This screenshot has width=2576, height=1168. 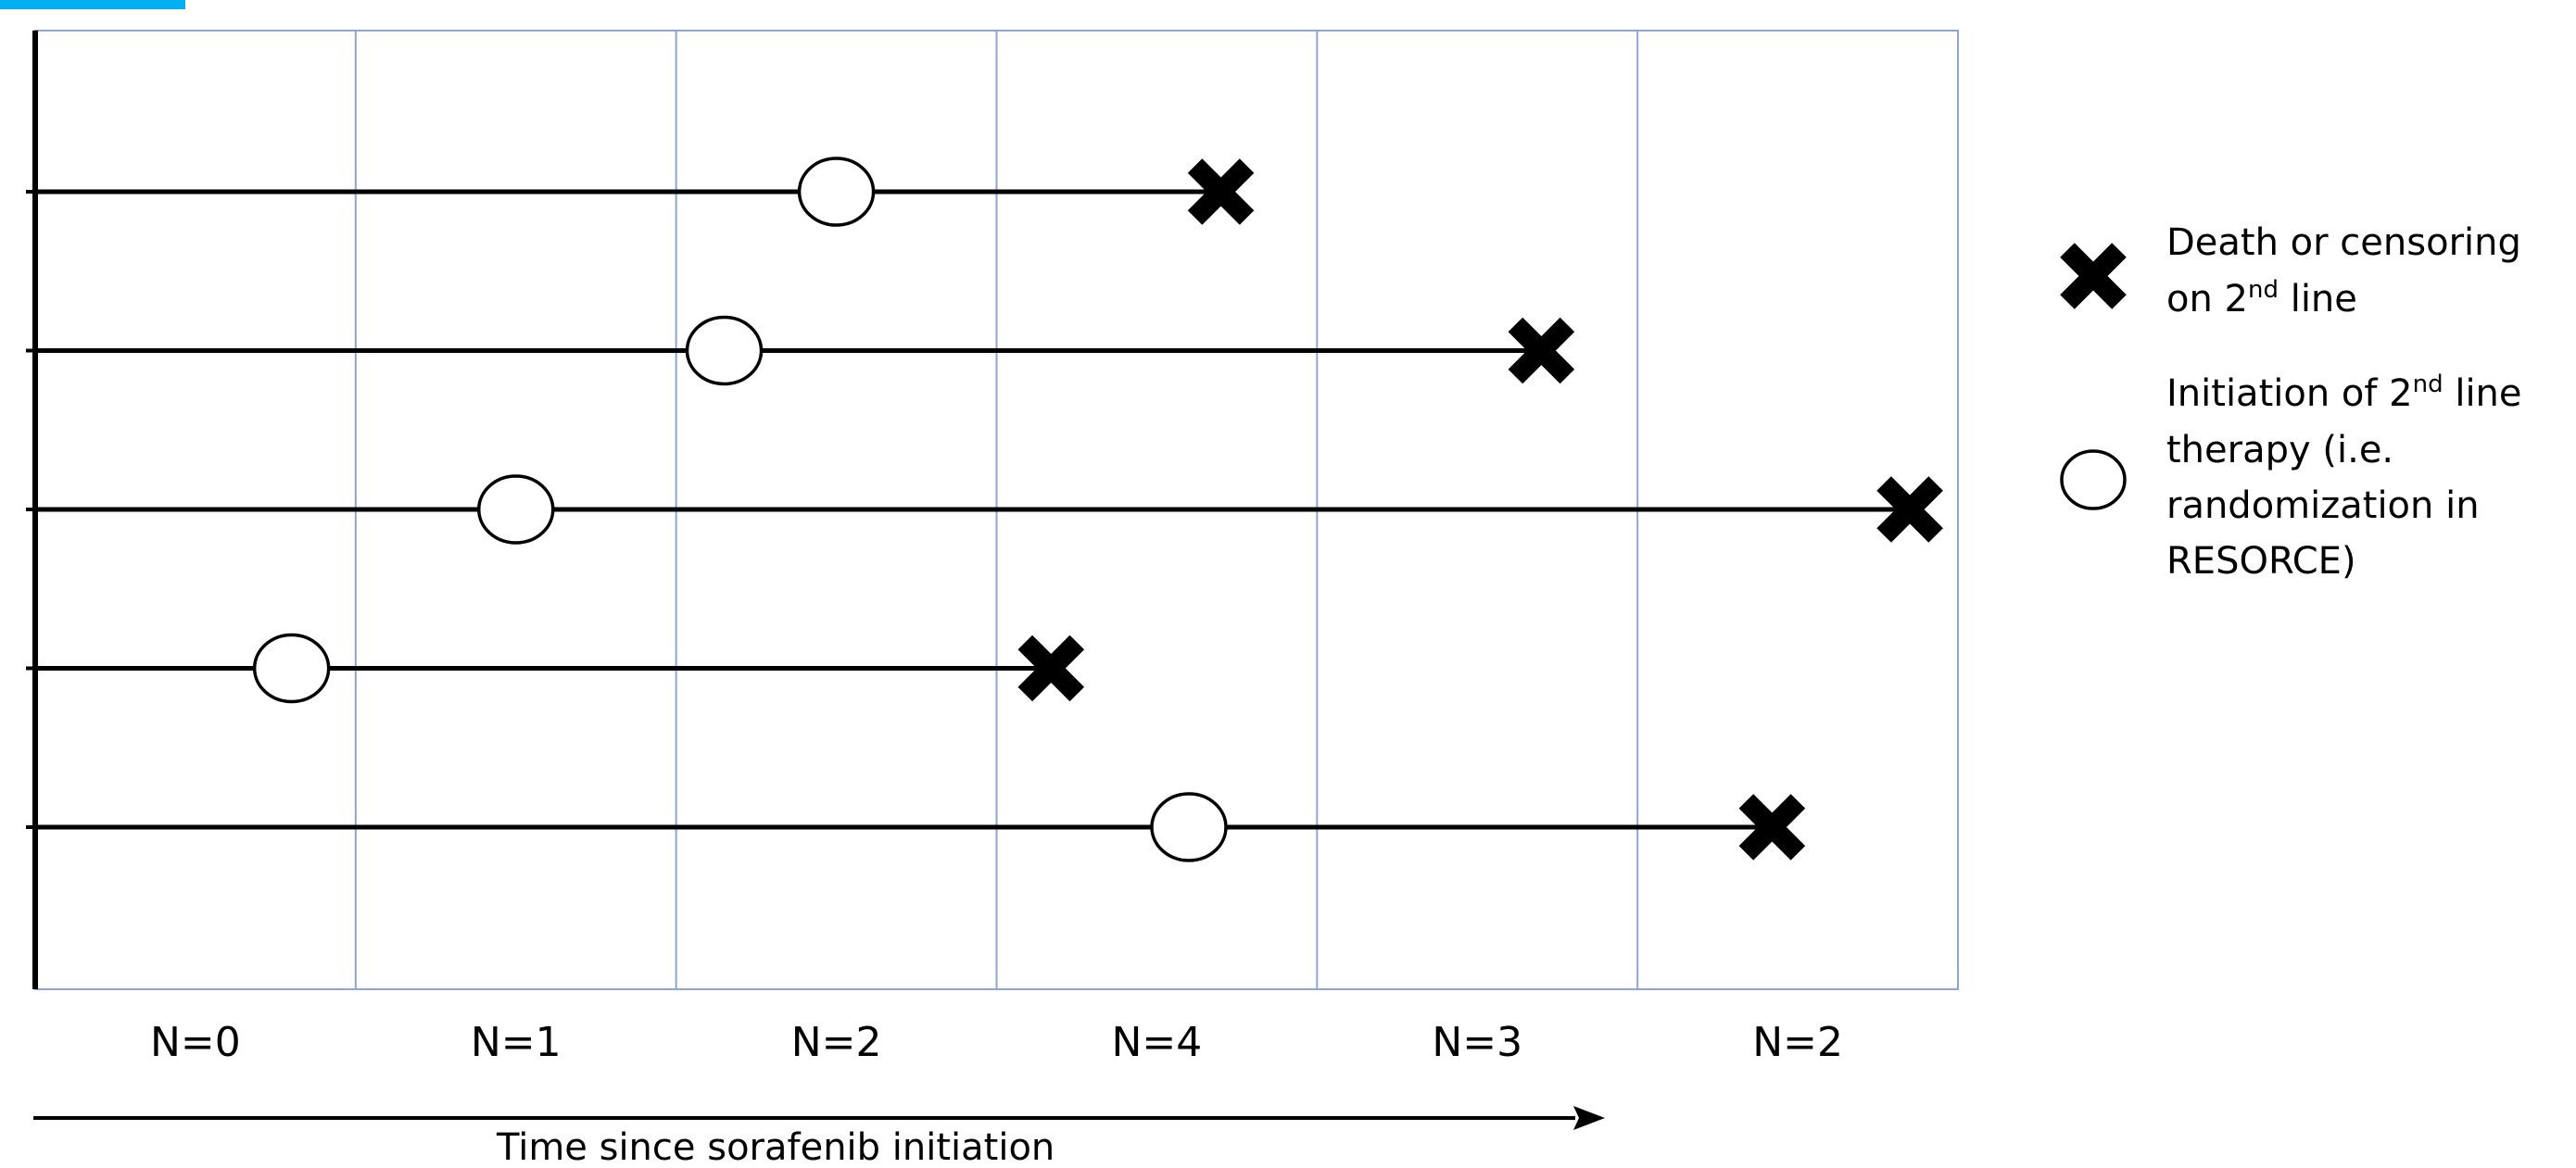 I want to click on heading-accent-bar, so click(x=92, y=4).